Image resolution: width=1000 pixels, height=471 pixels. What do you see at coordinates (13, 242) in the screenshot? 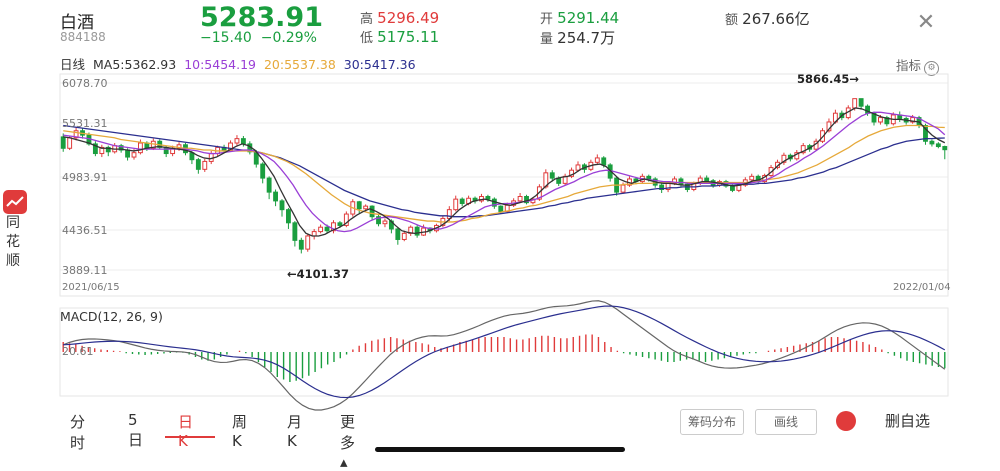
I see `sidebar-logo-text: 同花顺` at bounding box center [13, 242].